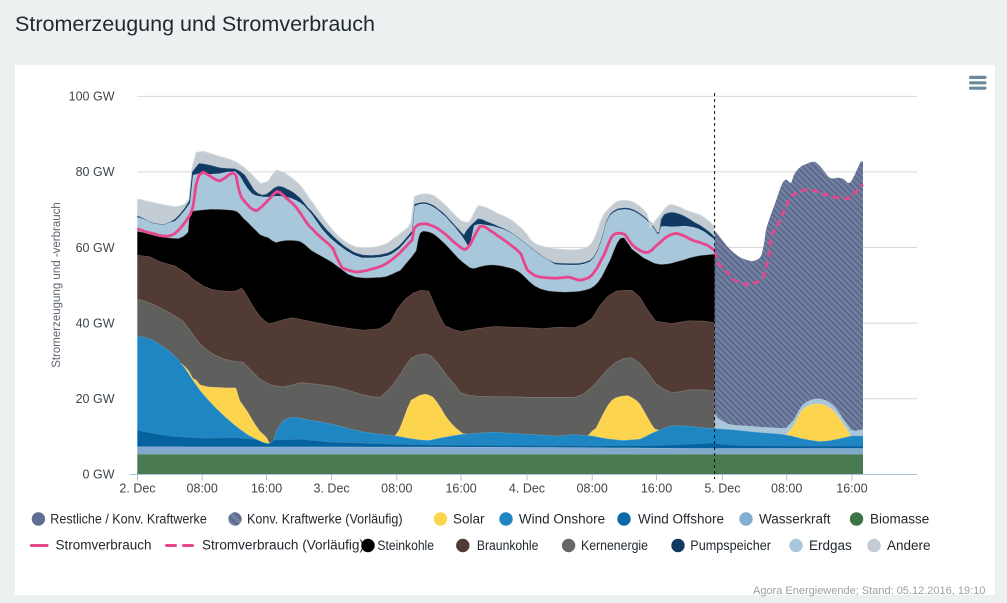 Image resolution: width=1007 pixels, height=603 pixels. I want to click on svg-text: 3. Dec, so click(332, 489).